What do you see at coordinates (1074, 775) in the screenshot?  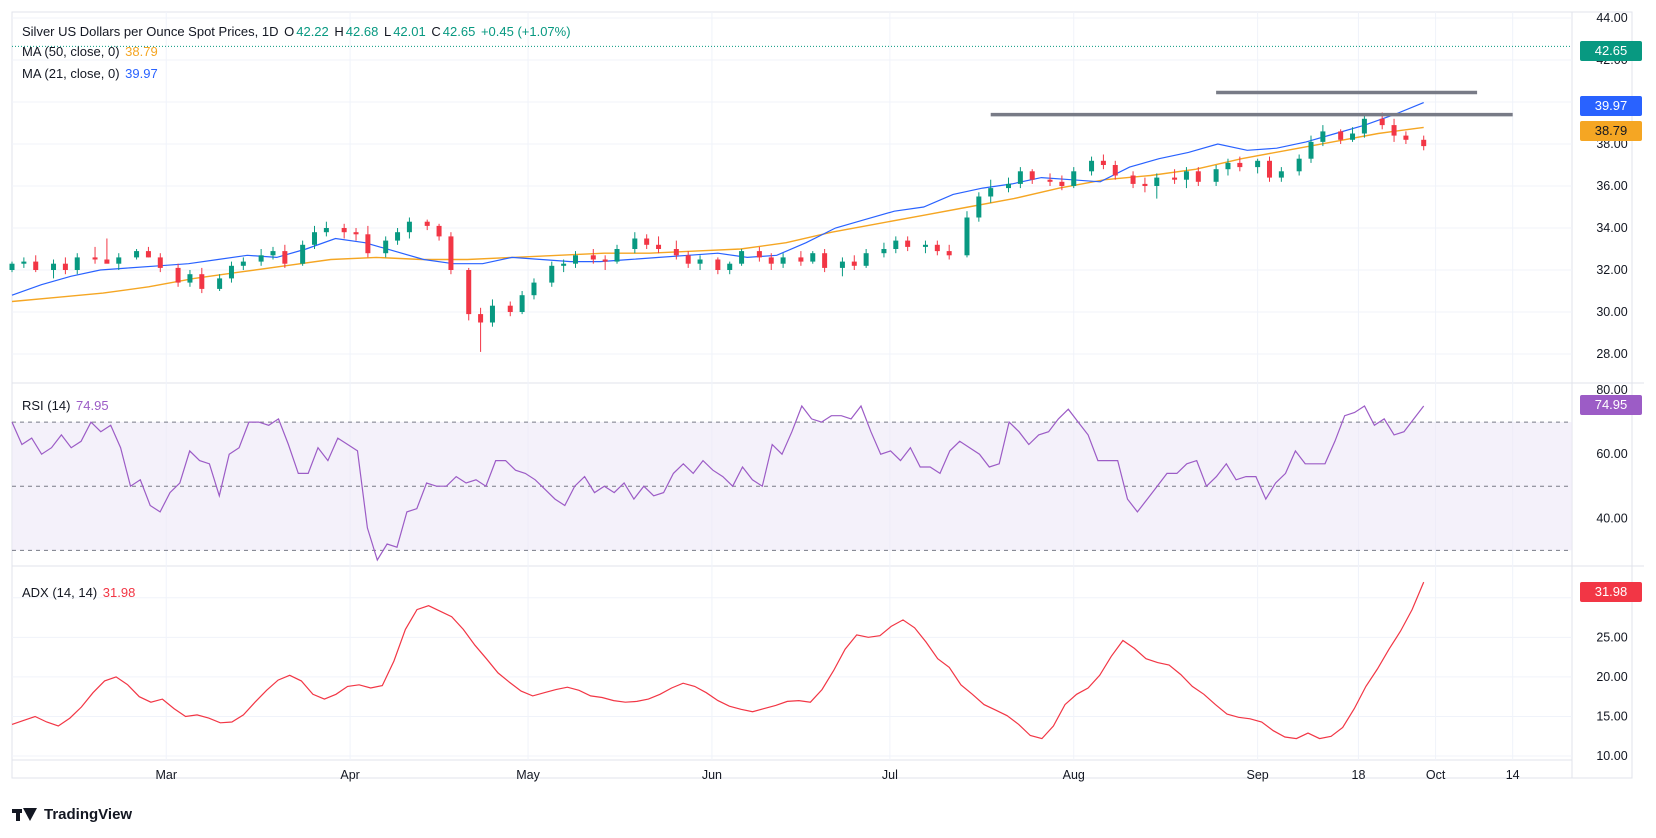 I see `x-tick-label: Aug` at bounding box center [1074, 775].